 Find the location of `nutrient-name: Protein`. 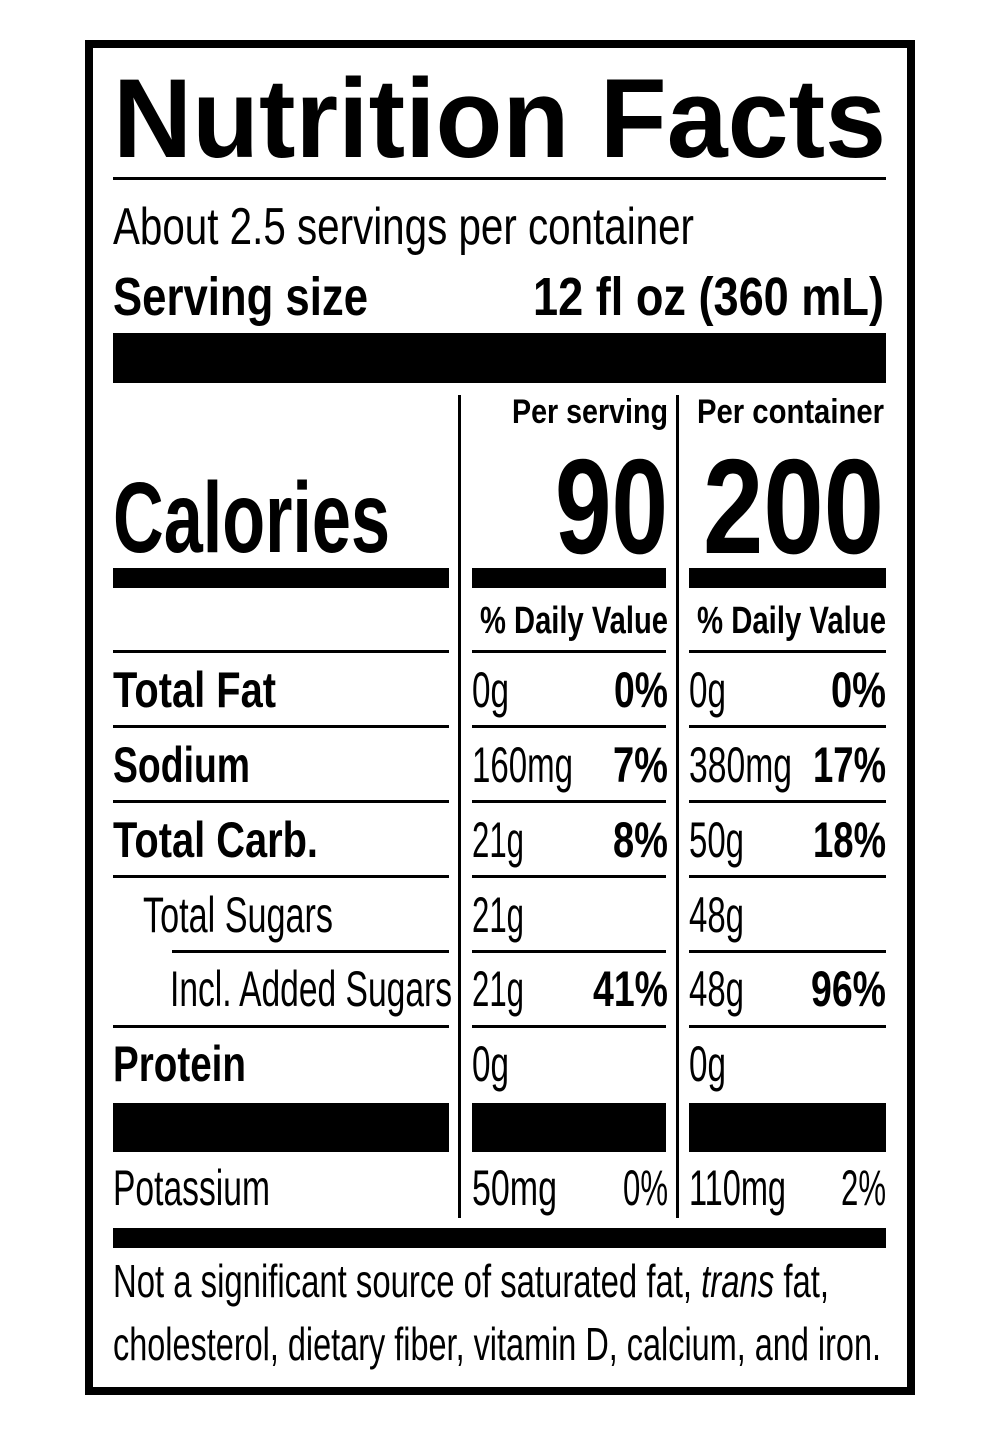

nutrient-name: Protein is located at coordinates (179, 1064).